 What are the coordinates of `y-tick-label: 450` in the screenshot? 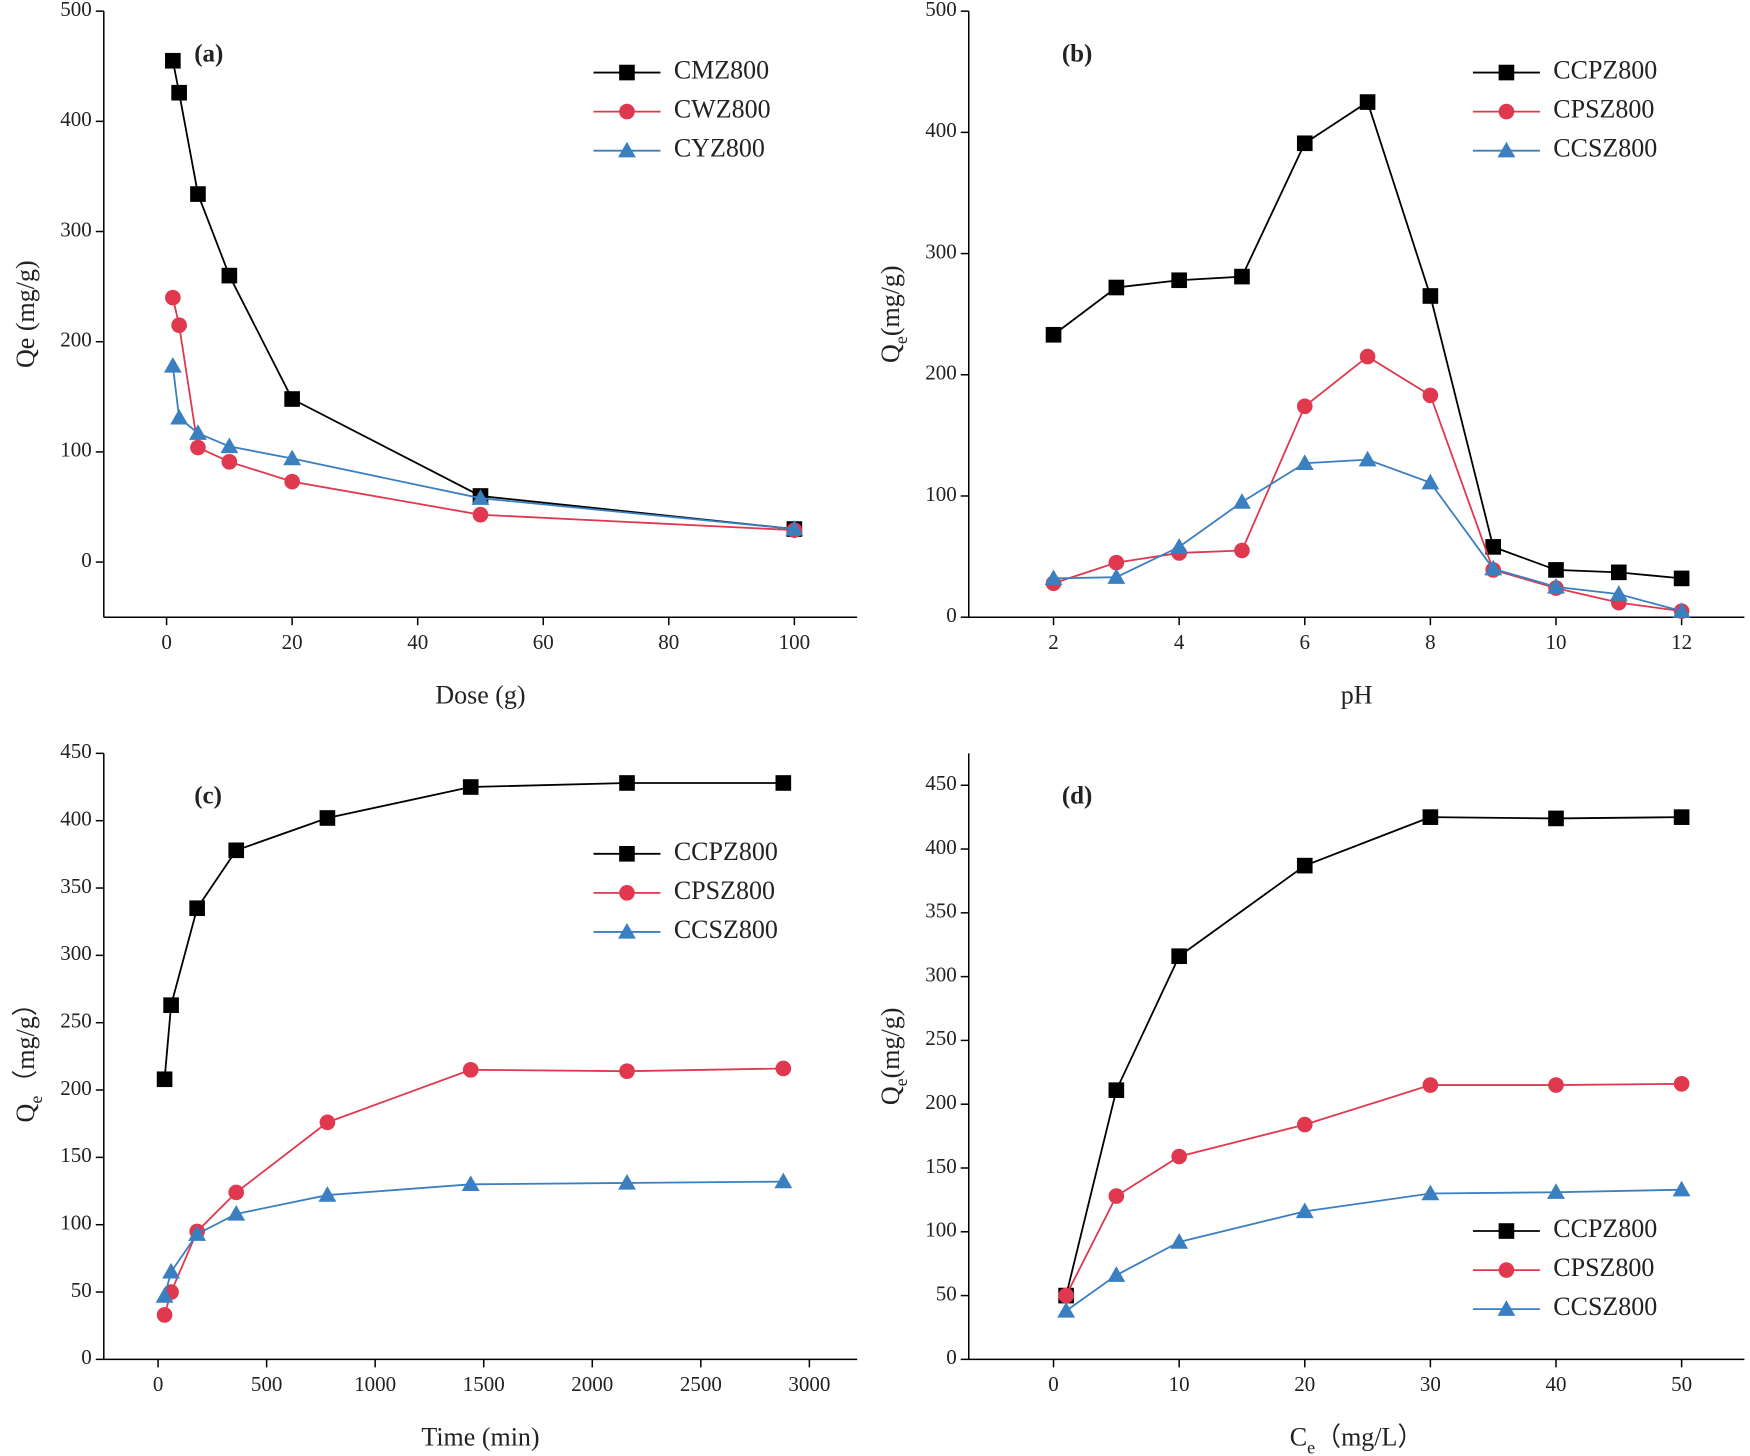 It's located at (941, 783).